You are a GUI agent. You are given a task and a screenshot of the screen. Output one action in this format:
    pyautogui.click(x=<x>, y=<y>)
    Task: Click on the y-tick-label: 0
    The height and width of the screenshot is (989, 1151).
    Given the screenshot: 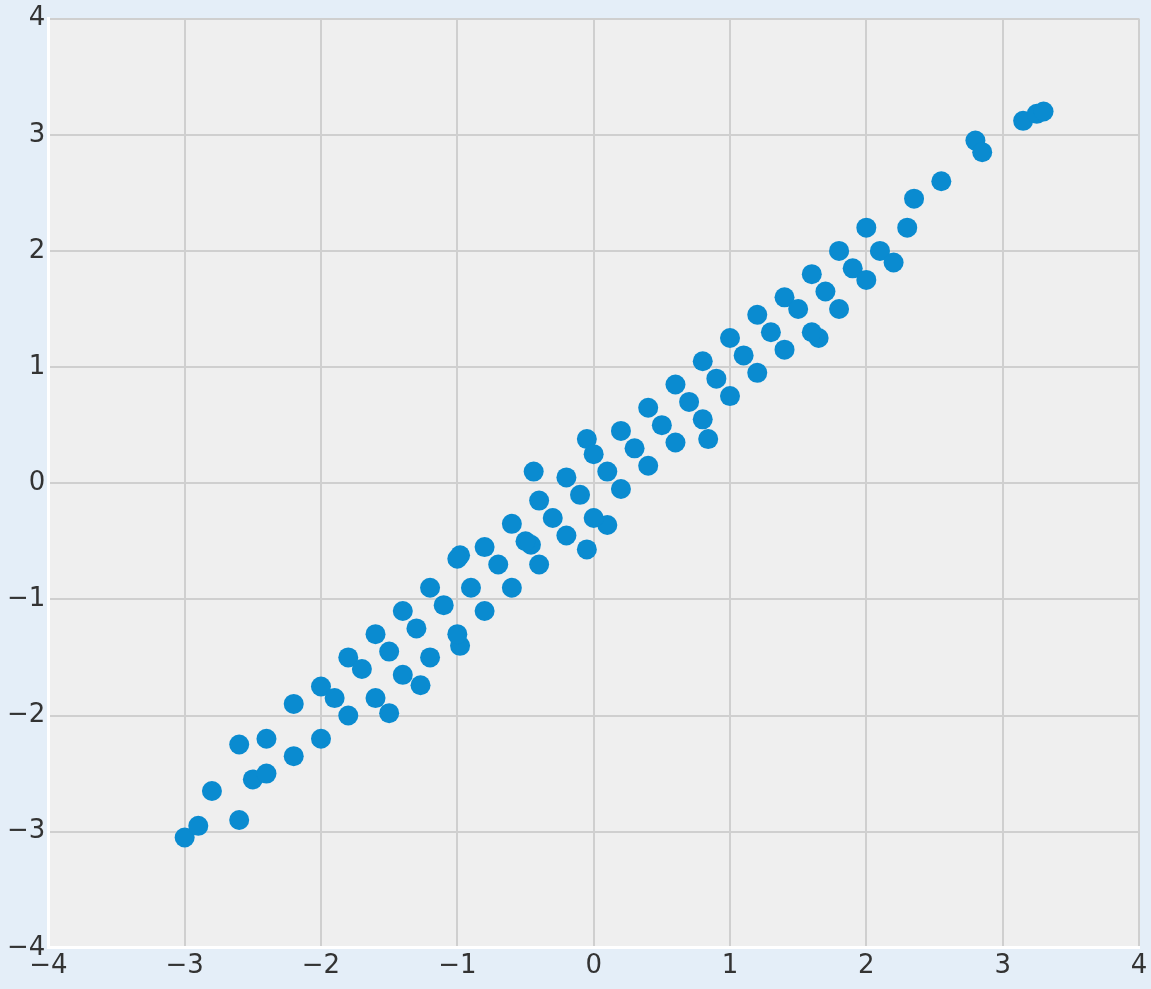 What is the action you would take?
    pyautogui.click(x=37, y=480)
    